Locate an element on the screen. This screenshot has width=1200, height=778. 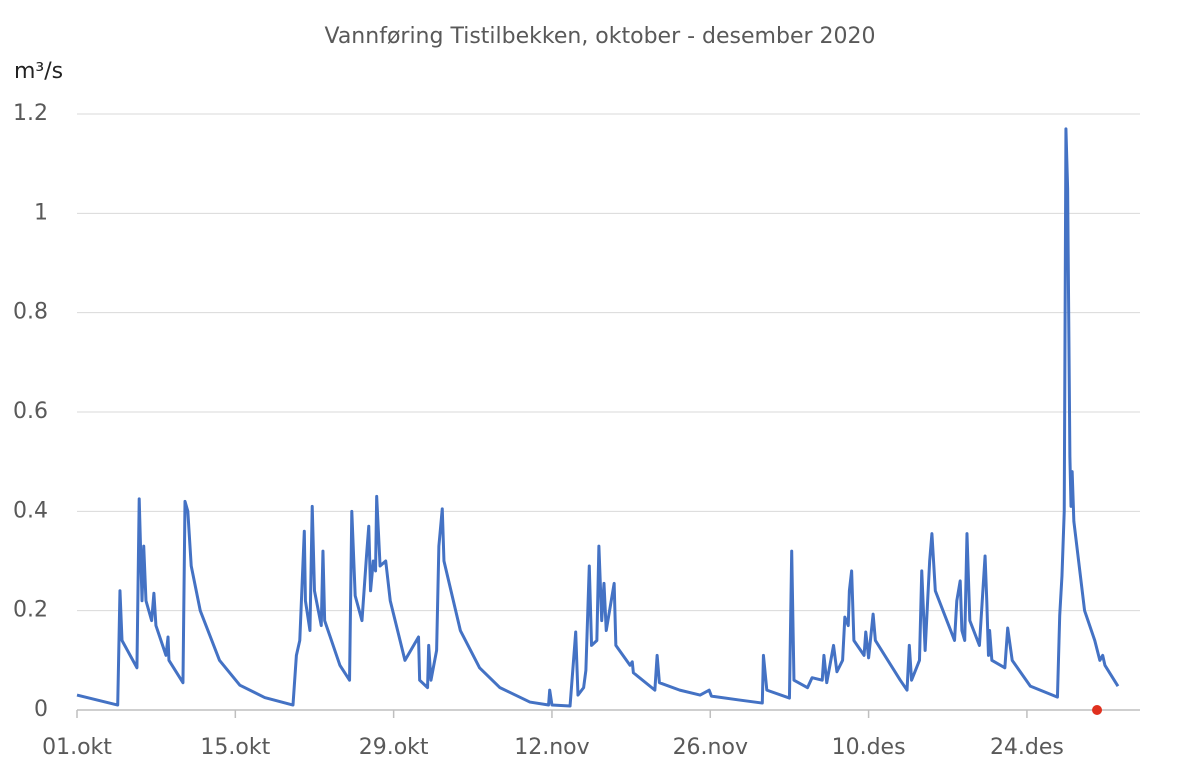
x-tick-label: 26.nov is located at coordinates (710, 747).